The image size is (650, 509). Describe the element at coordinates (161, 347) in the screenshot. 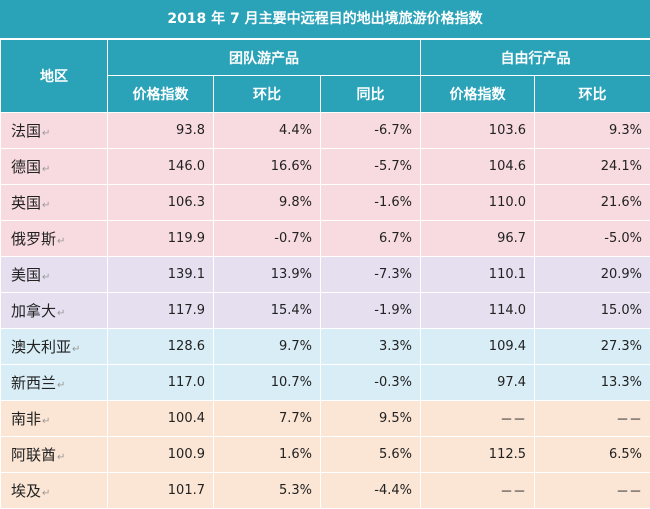

I see `group-price-cell: 128.6` at that location.